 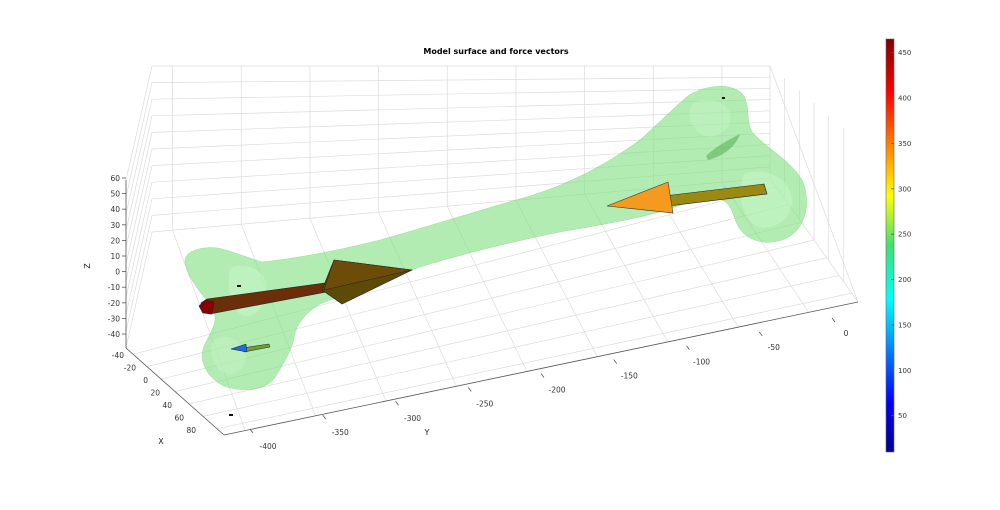 What do you see at coordinates (904, 189) in the screenshot?
I see `colorbar-tick-label: 300` at bounding box center [904, 189].